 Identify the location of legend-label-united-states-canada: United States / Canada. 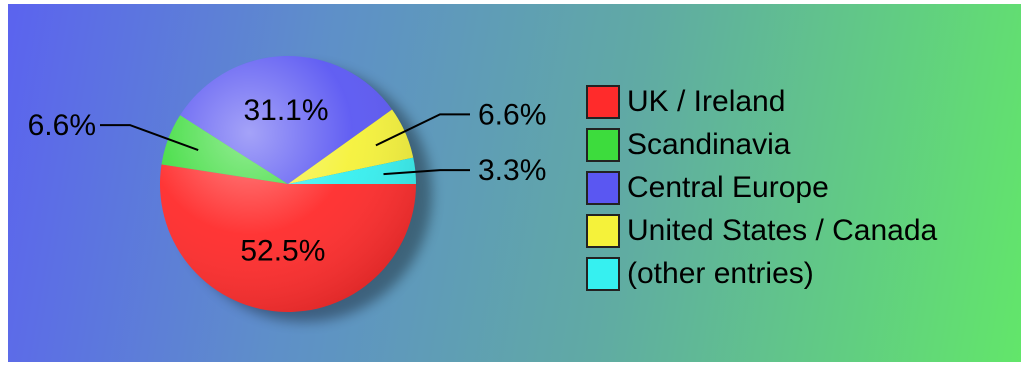
(782, 230).